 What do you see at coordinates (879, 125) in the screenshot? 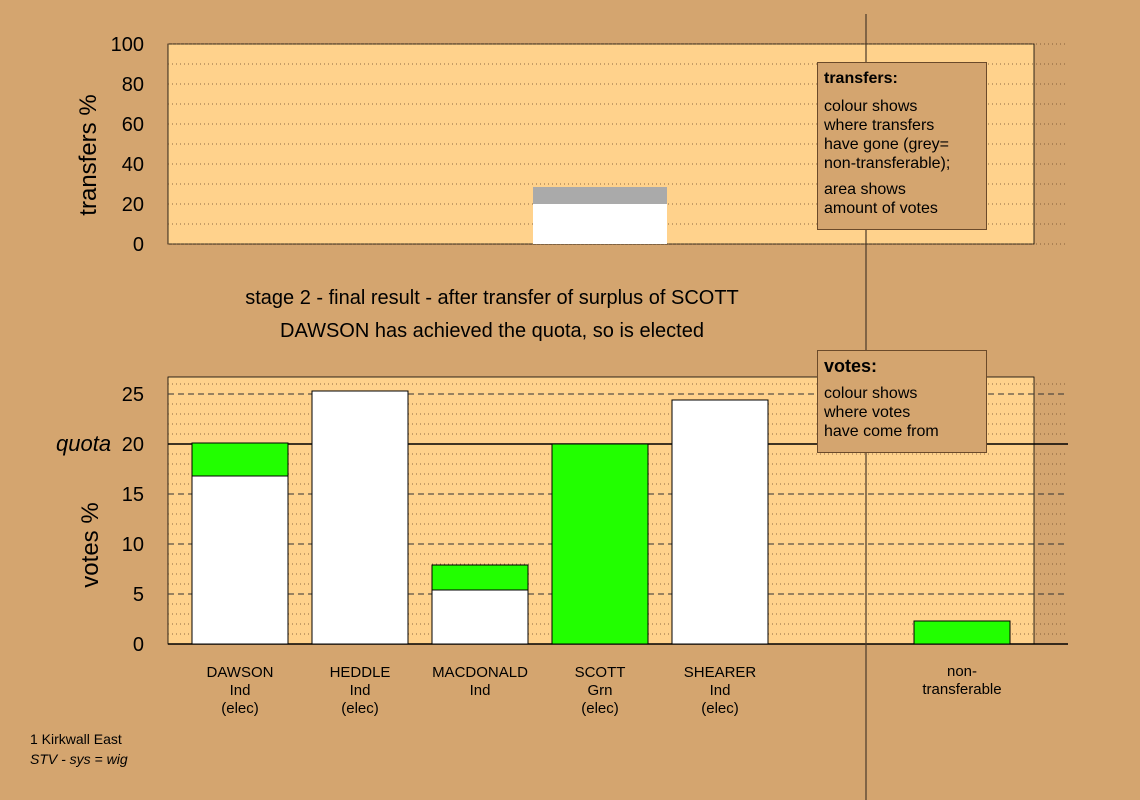
I see `legend-line: where transfers` at bounding box center [879, 125].